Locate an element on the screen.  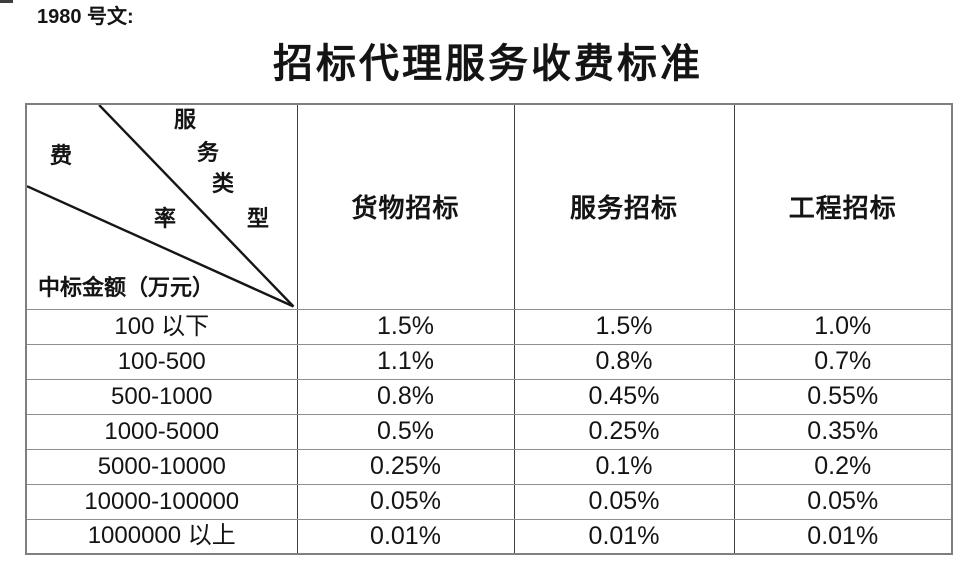
table-row: 10000-100000 0.05% 0.05% 0.05% is located at coordinates (489, 501).